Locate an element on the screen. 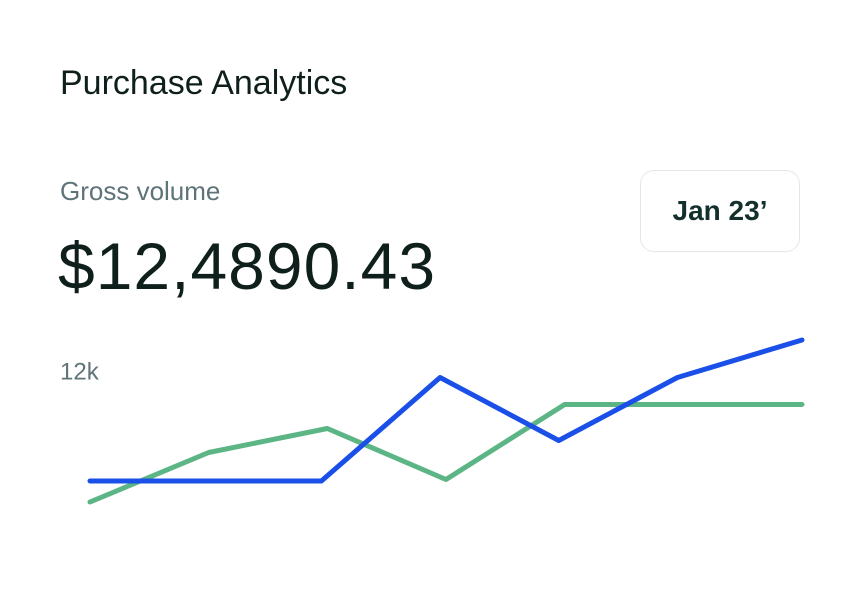  card-title: Purchase Analytics is located at coordinates (204, 83).